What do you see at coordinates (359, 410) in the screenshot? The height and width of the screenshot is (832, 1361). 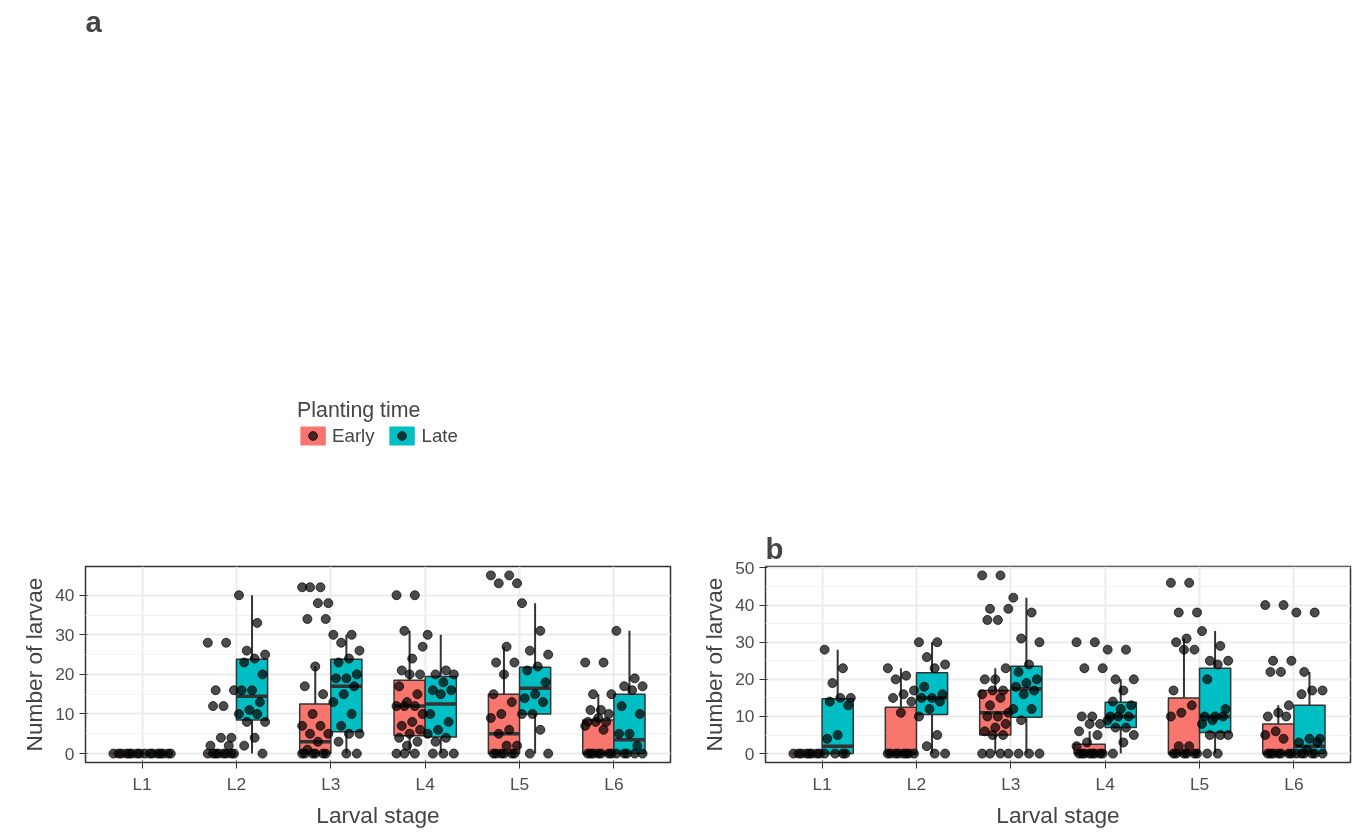 I see `legend-title: Planting time` at bounding box center [359, 410].